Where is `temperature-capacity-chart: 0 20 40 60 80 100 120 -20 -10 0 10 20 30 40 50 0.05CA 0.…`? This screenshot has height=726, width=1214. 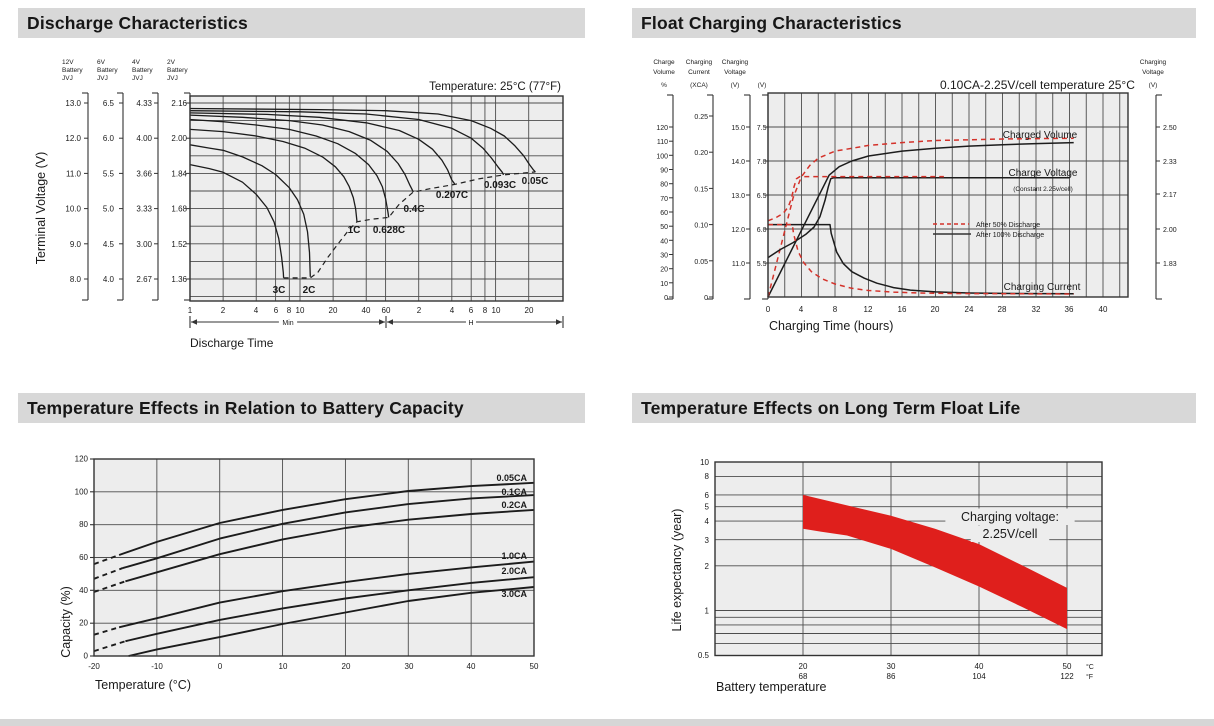 temperature-capacity-chart: 0 20 40 60 80 100 120 -20 -10 0 10 20 30 40 50 0.05CA 0.… is located at coordinates (299, 574).